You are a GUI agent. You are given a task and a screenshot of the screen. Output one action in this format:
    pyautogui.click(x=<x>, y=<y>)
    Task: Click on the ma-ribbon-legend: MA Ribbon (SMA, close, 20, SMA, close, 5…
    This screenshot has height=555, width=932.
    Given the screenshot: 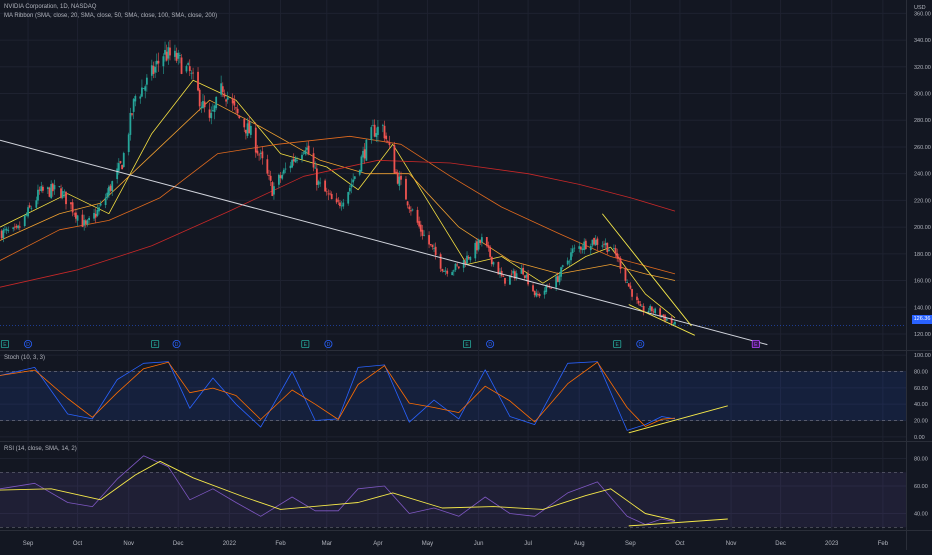 What is the action you would take?
    pyautogui.click(x=111, y=16)
    